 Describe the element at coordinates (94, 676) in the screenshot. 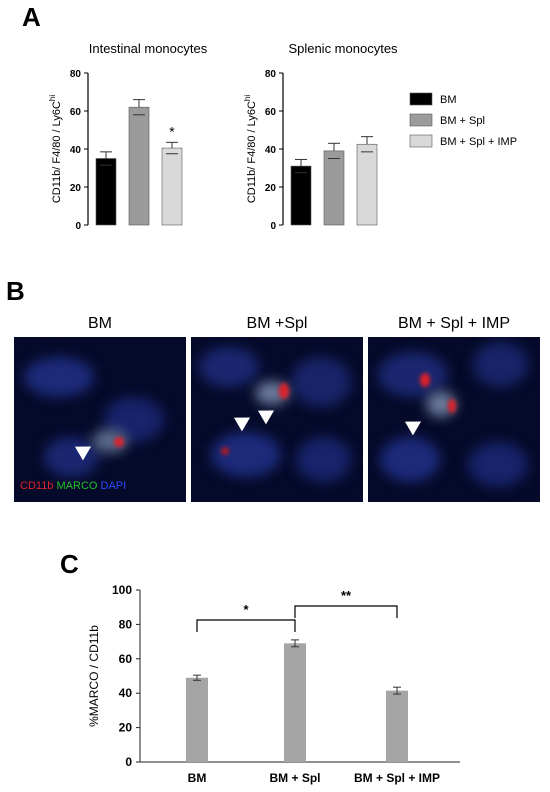

I see `c-y-label: %MARCO / CD11b` at that location.